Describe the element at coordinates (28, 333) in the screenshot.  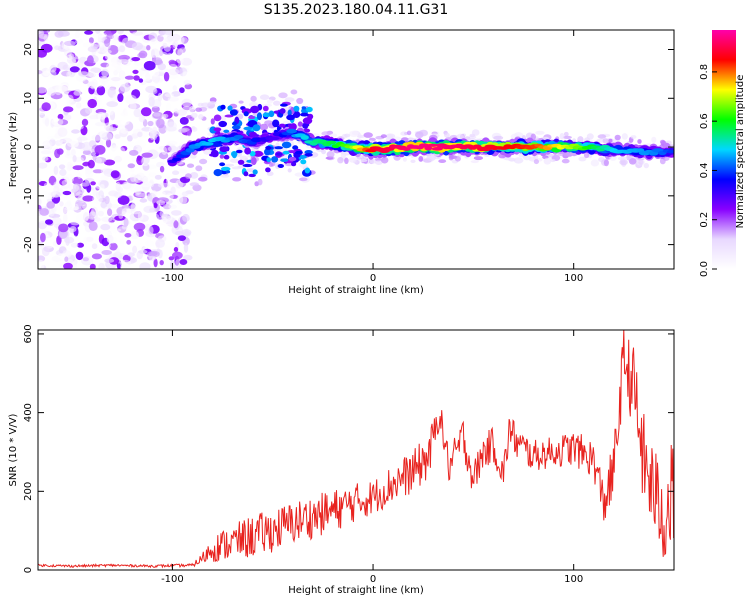
I see `y-tick-label: 600` at that location.